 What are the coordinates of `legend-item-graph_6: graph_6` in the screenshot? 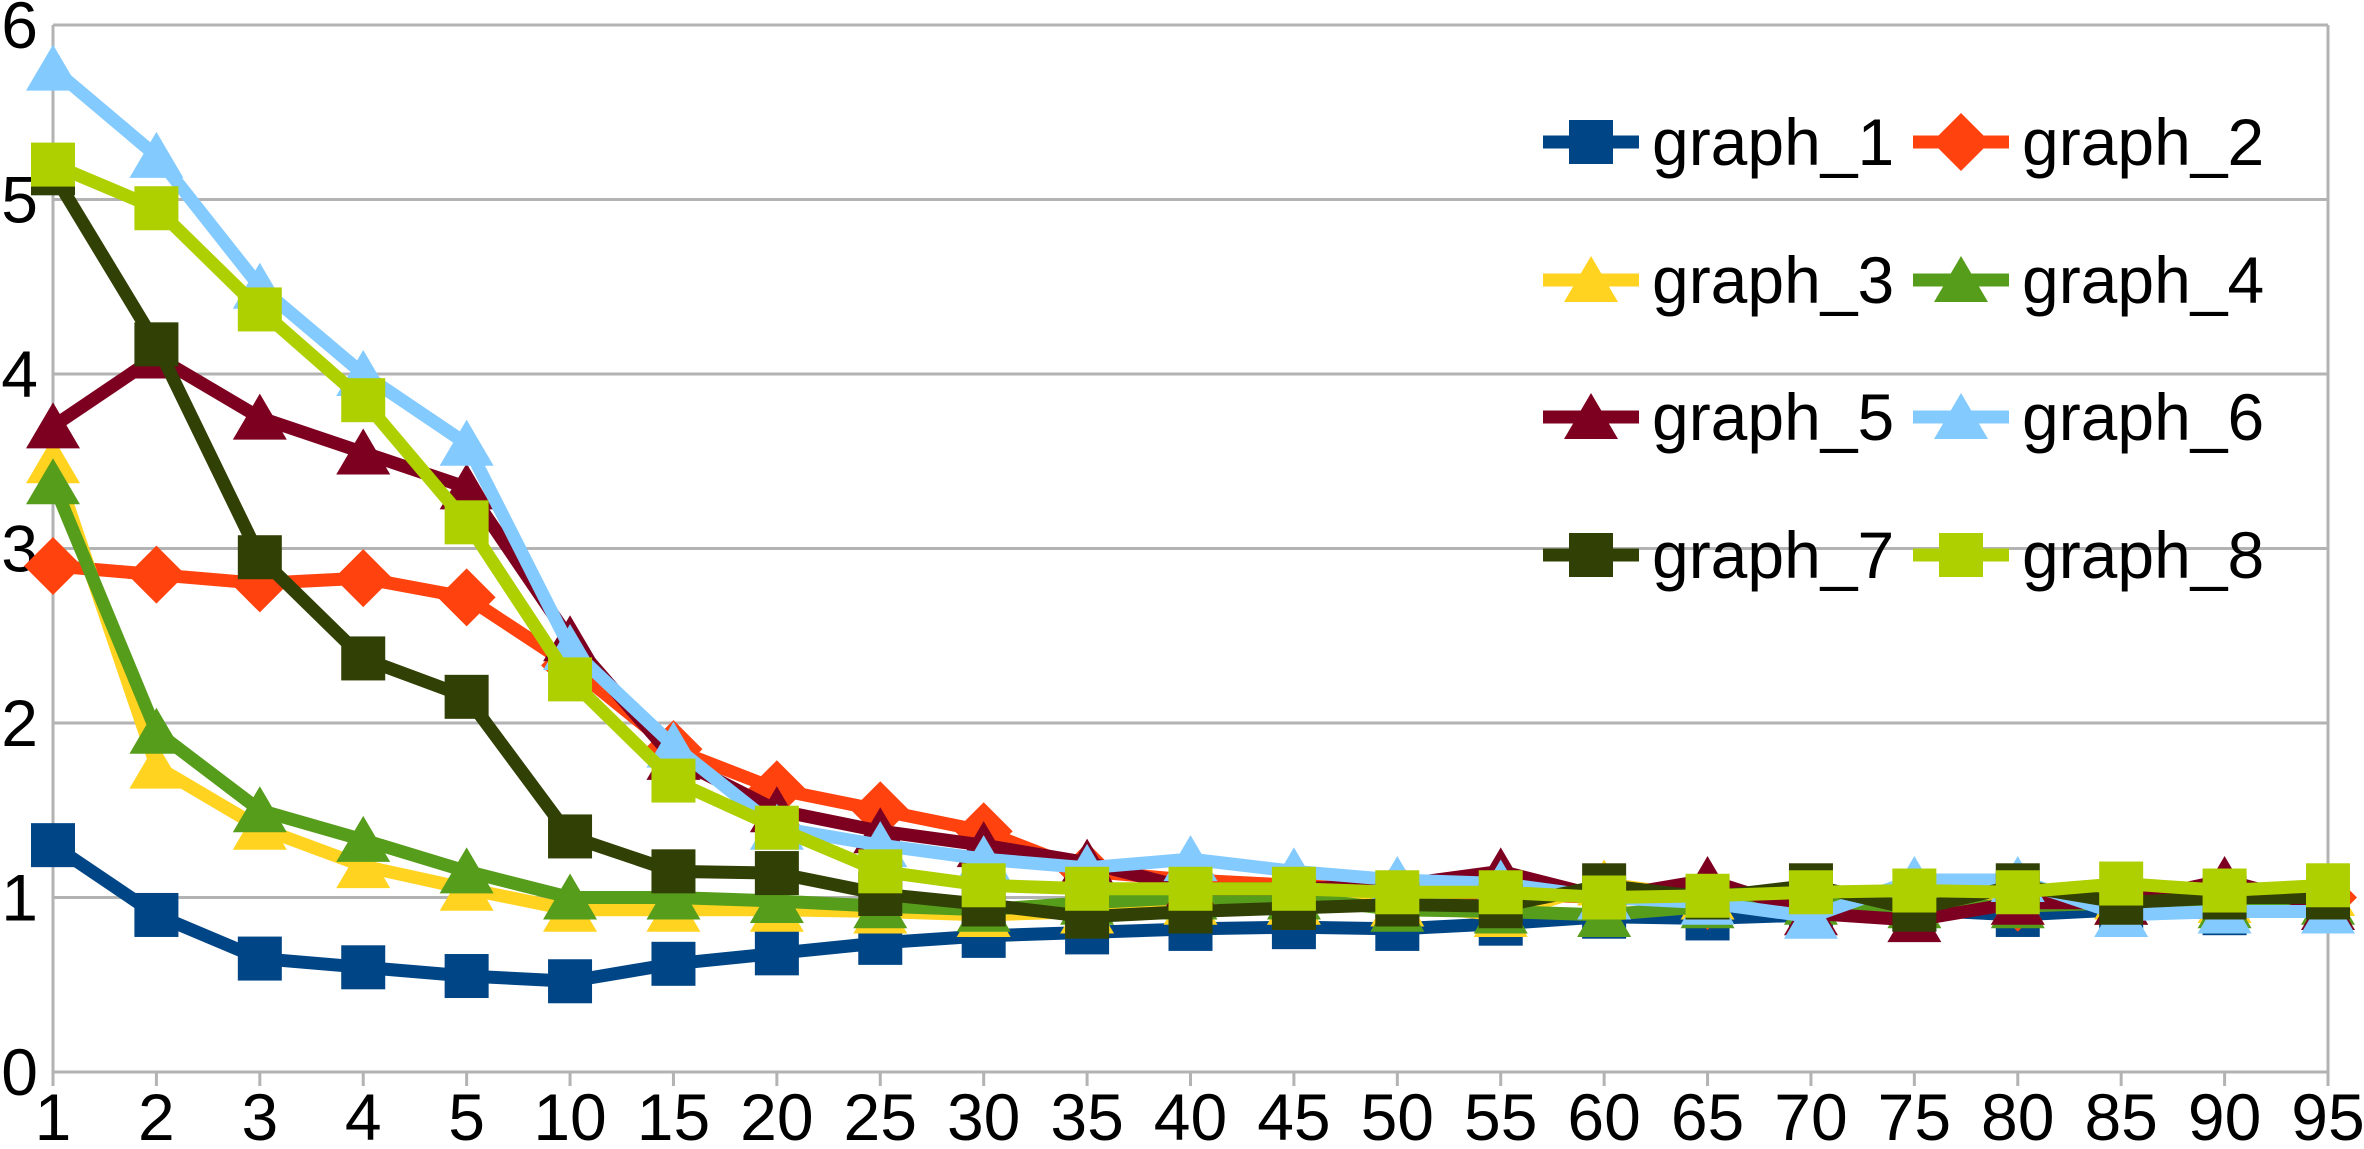 It's located at (2088, 417).